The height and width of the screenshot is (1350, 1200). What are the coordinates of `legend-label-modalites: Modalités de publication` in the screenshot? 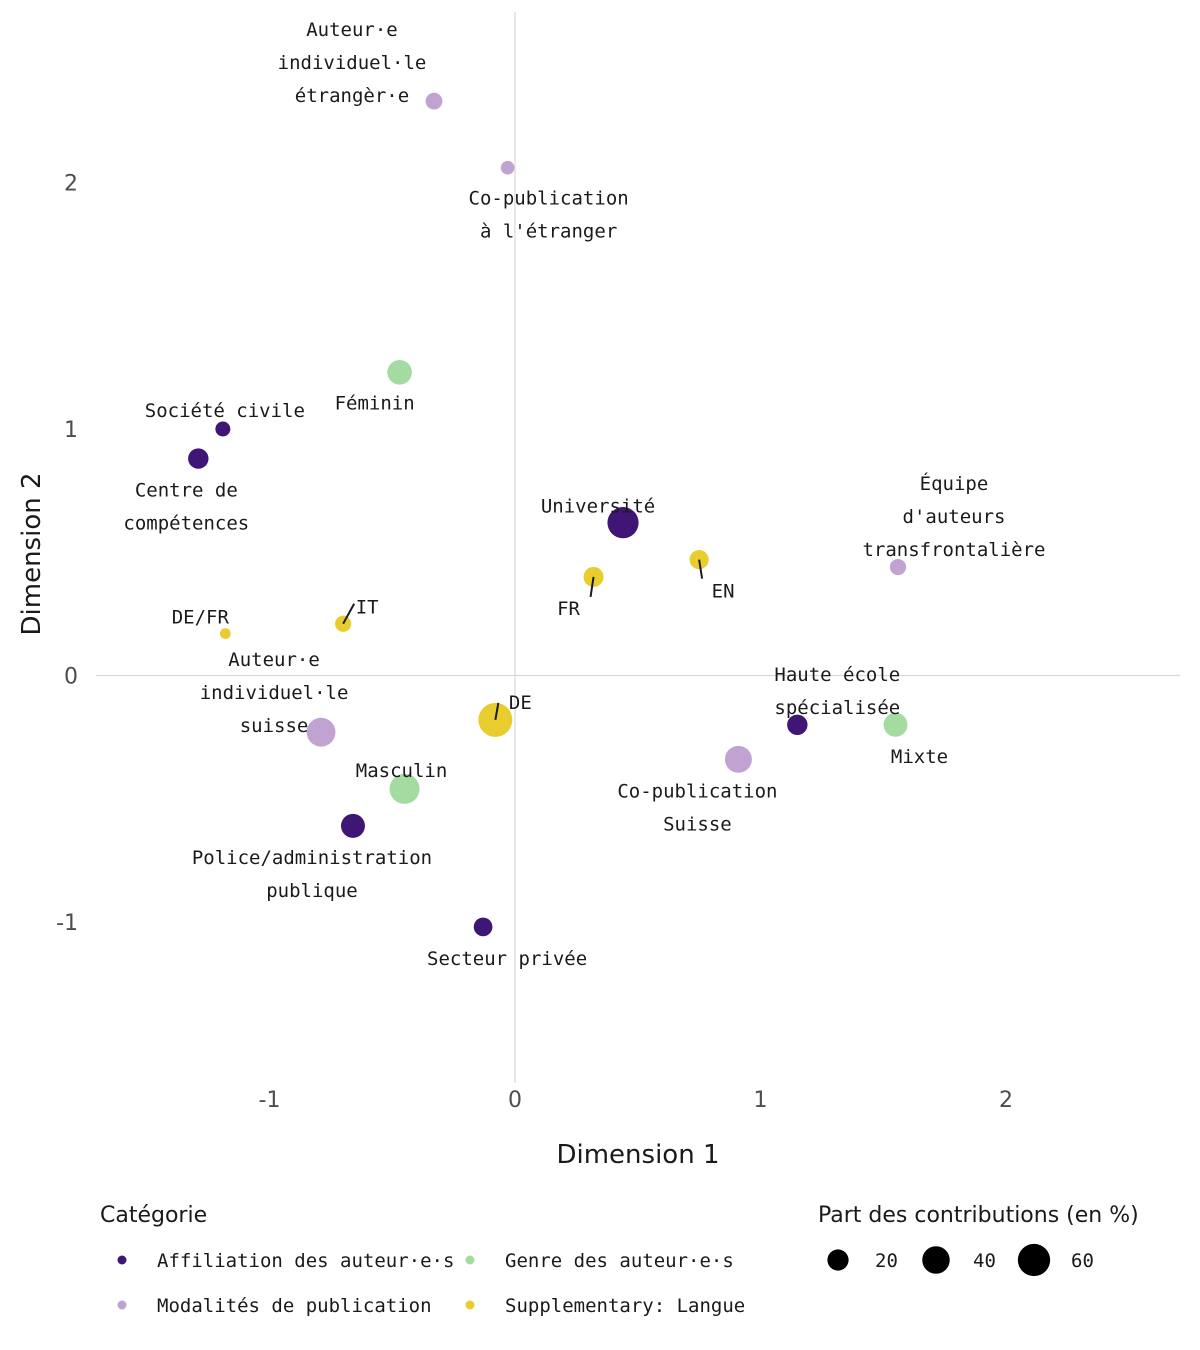 It's located at (294, 1306).